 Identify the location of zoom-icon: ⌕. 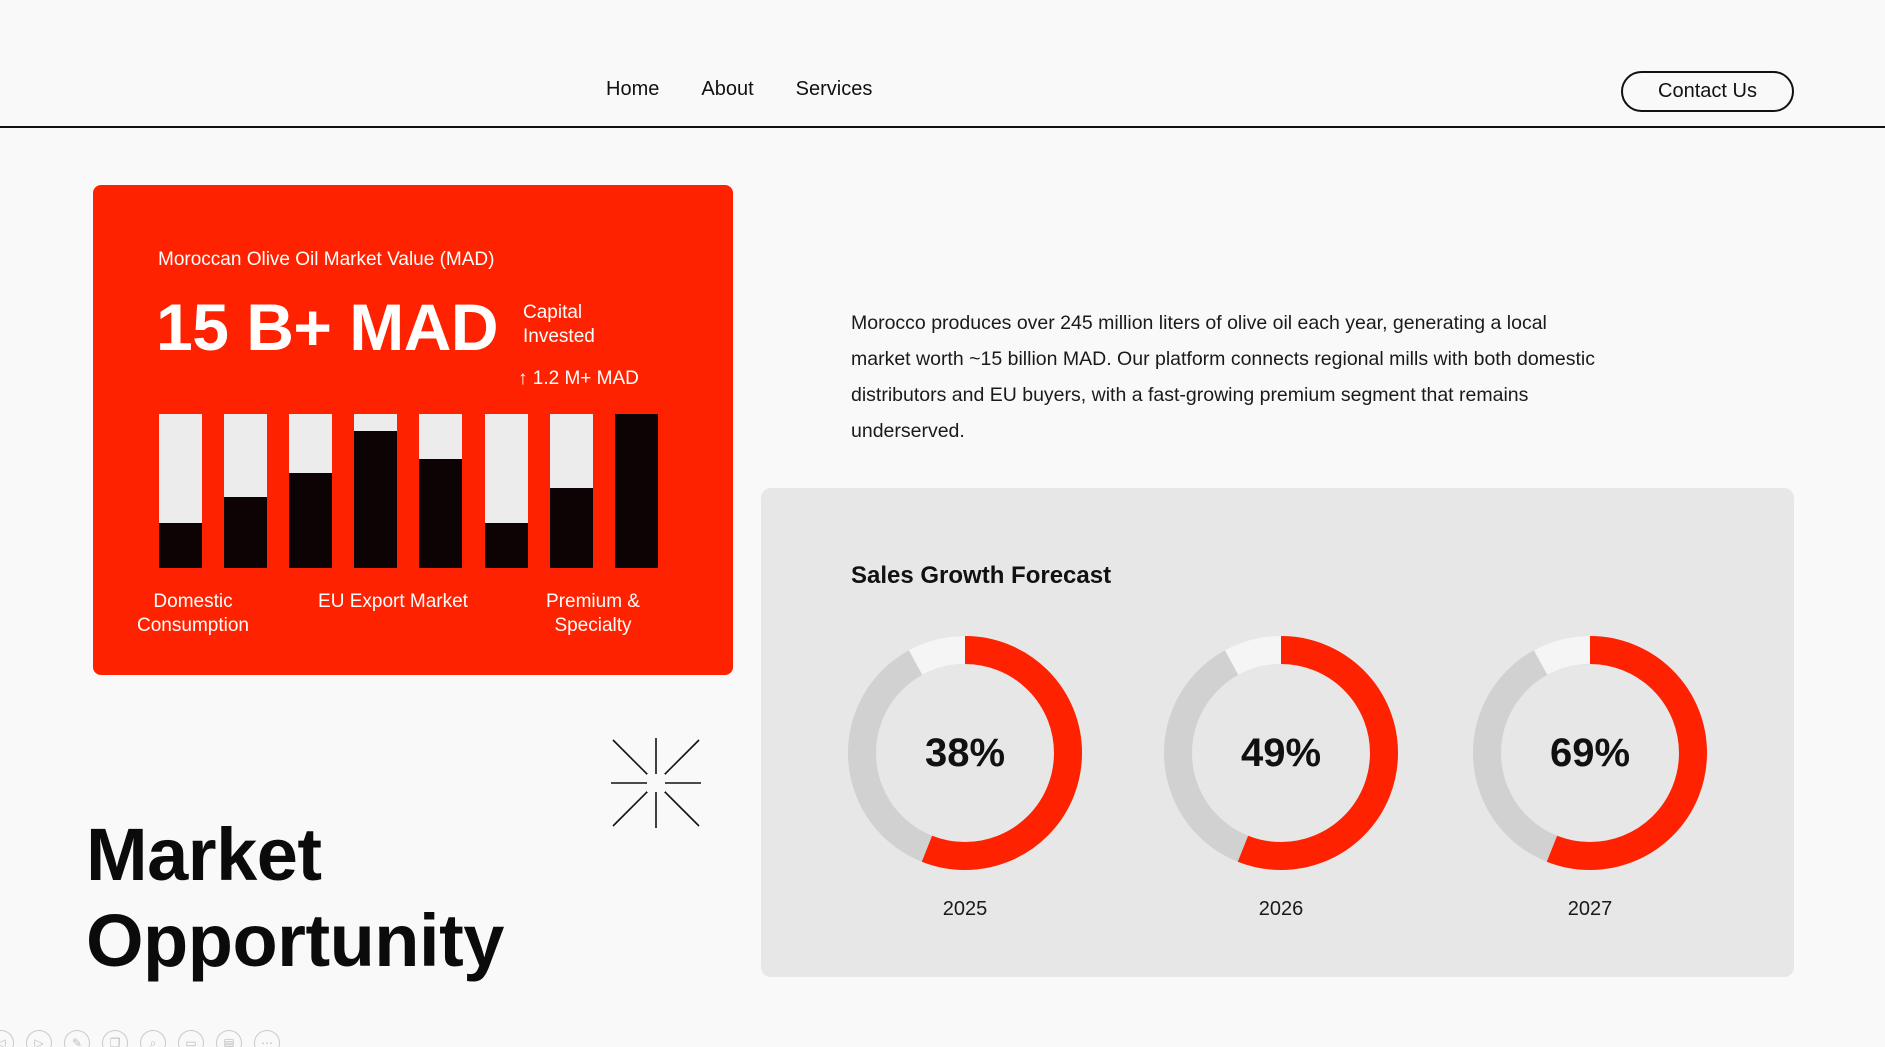
(153, 1038).